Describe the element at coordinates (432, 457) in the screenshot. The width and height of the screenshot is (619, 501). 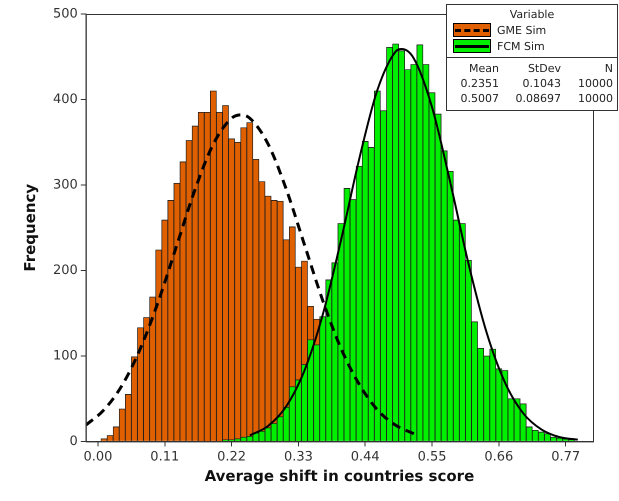
I see `x-tick-label: 0.55` at that location.